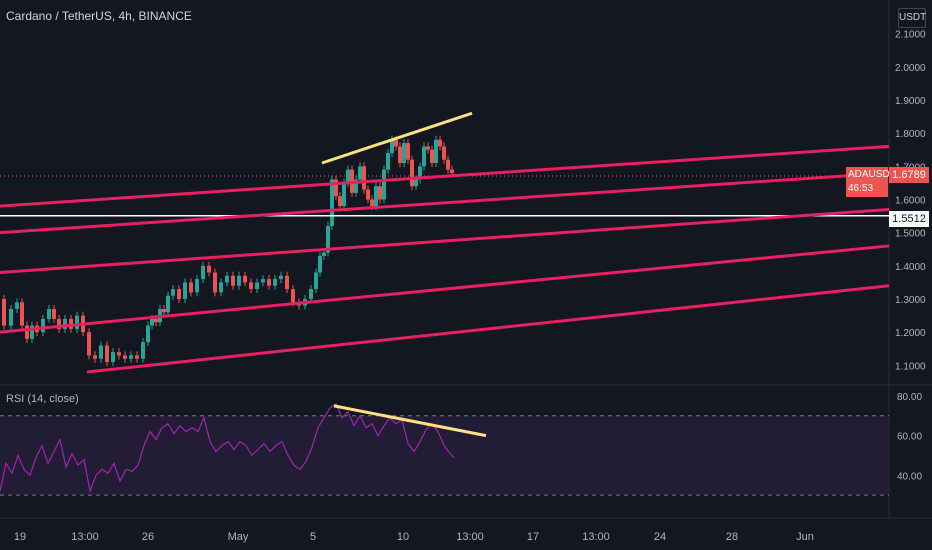  Describe the element at coordinates (42, 399) in the screenshot. I see `rsi-title: RSI (14, close)` at that location.